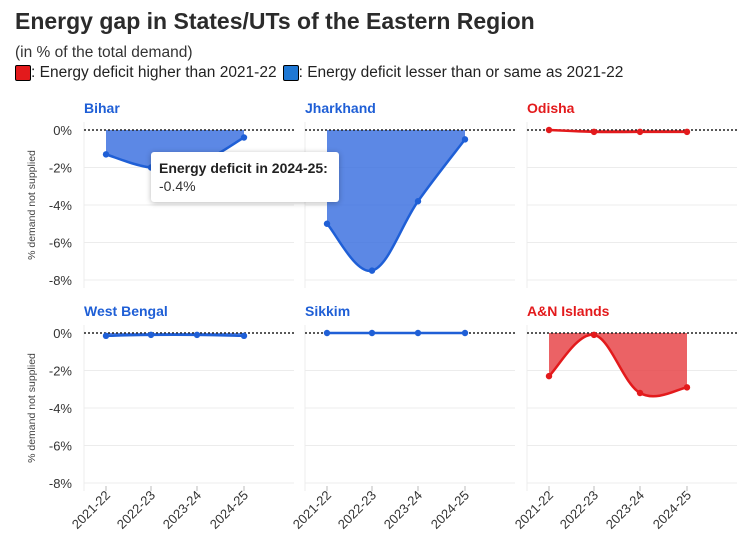 This screenshot has width=745, height=551. What do you see at coordinates (340, 108) in the screenshot?
I see `panel-title: Jharkhand` at bounding box center [340, 108].